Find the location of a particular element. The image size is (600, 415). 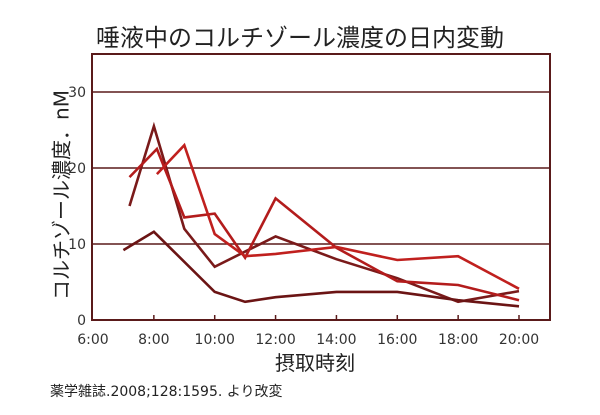

x-tick-label: 16:00 is located at coordinates (397, 340).